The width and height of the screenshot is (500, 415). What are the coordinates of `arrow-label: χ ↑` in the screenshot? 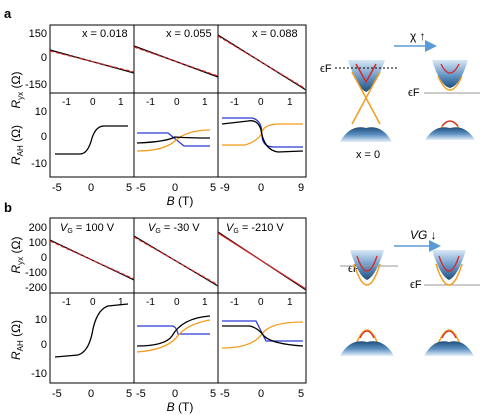 It's located at (418, 36).